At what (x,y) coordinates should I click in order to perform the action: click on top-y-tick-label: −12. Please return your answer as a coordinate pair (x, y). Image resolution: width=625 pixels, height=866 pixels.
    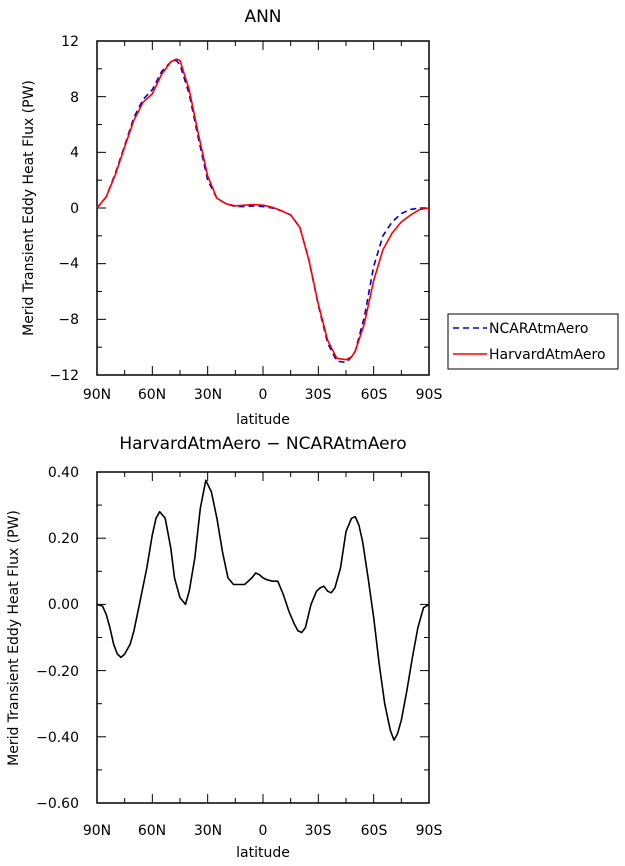
    Looking at the image, I should click on (64, 376).